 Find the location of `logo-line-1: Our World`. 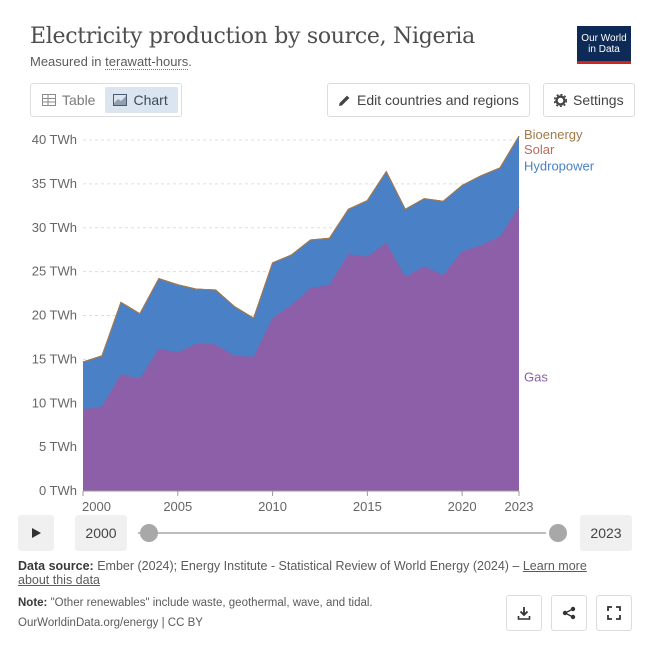

logo-line-1: Our World is located at coordinates (604, 38).